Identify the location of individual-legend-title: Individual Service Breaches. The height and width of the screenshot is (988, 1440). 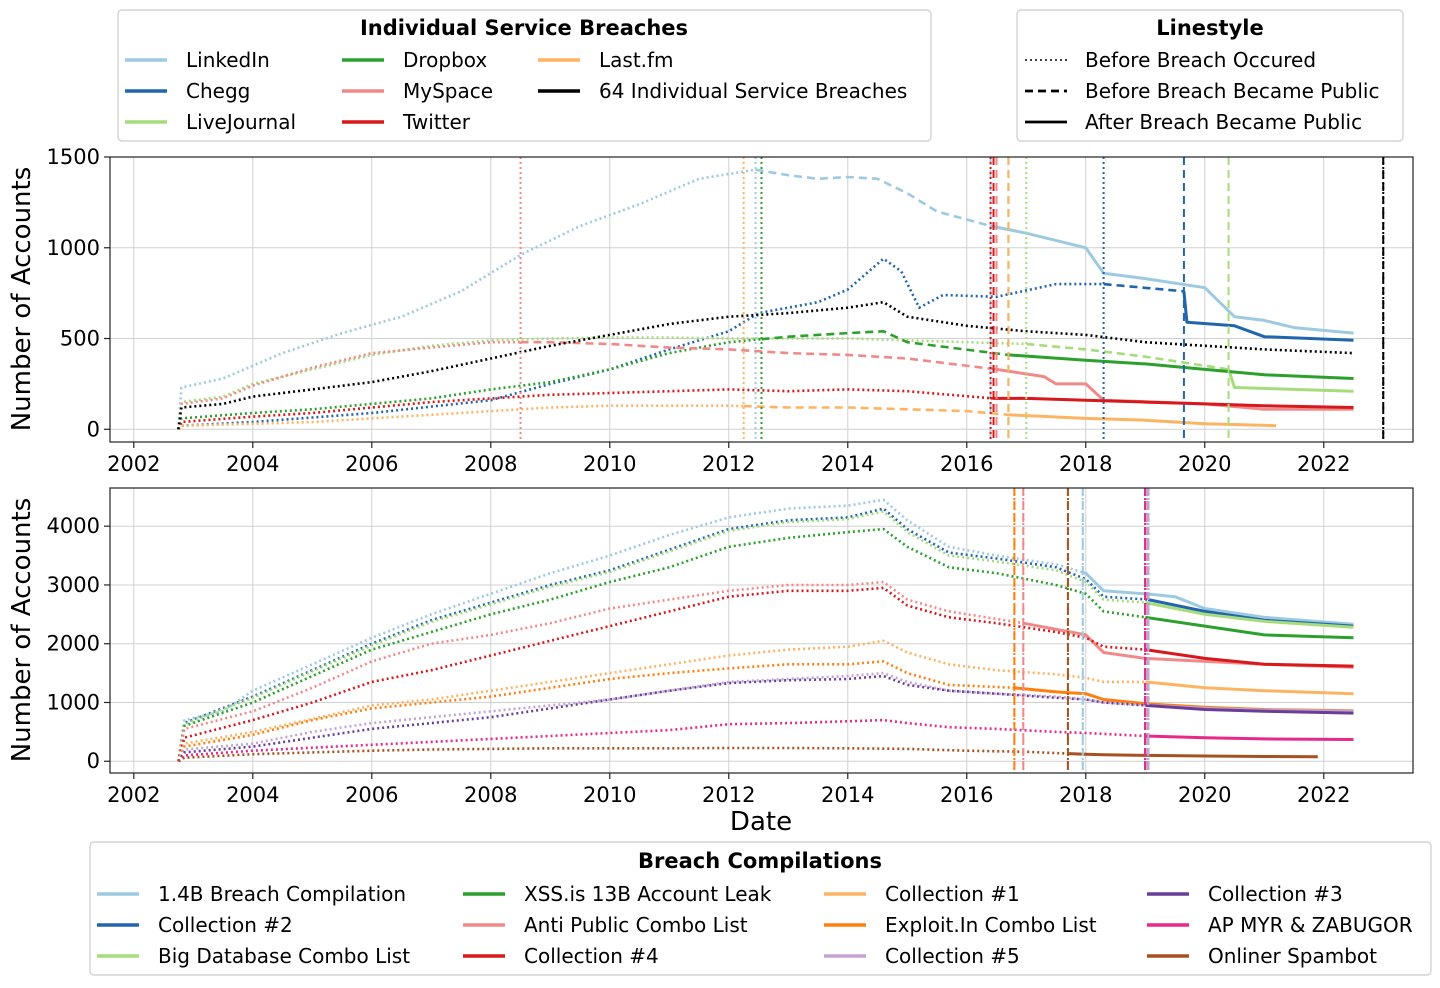
(524, 28).